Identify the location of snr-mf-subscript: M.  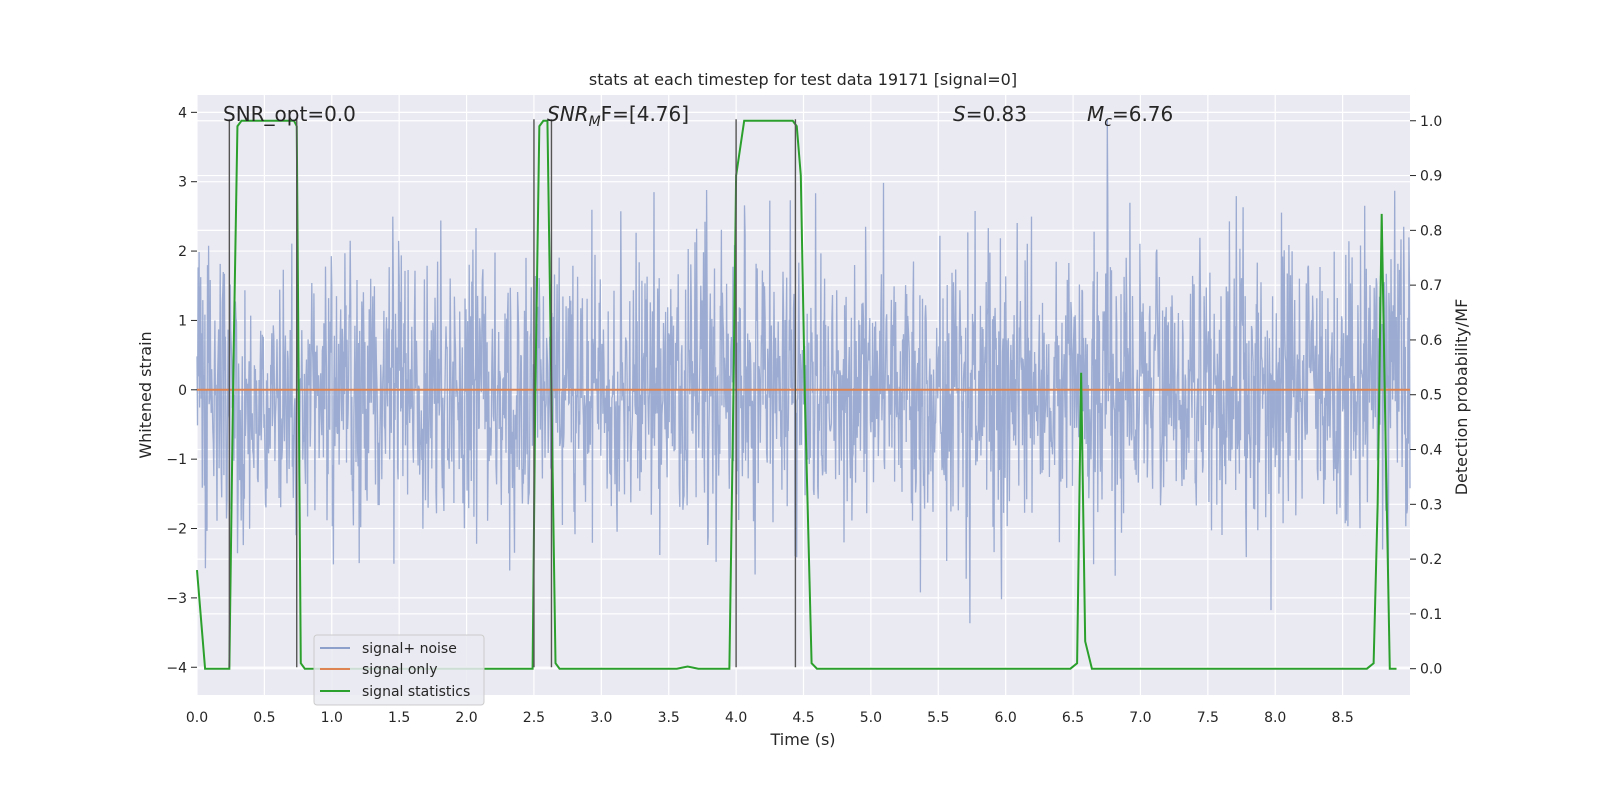
(595, 122).